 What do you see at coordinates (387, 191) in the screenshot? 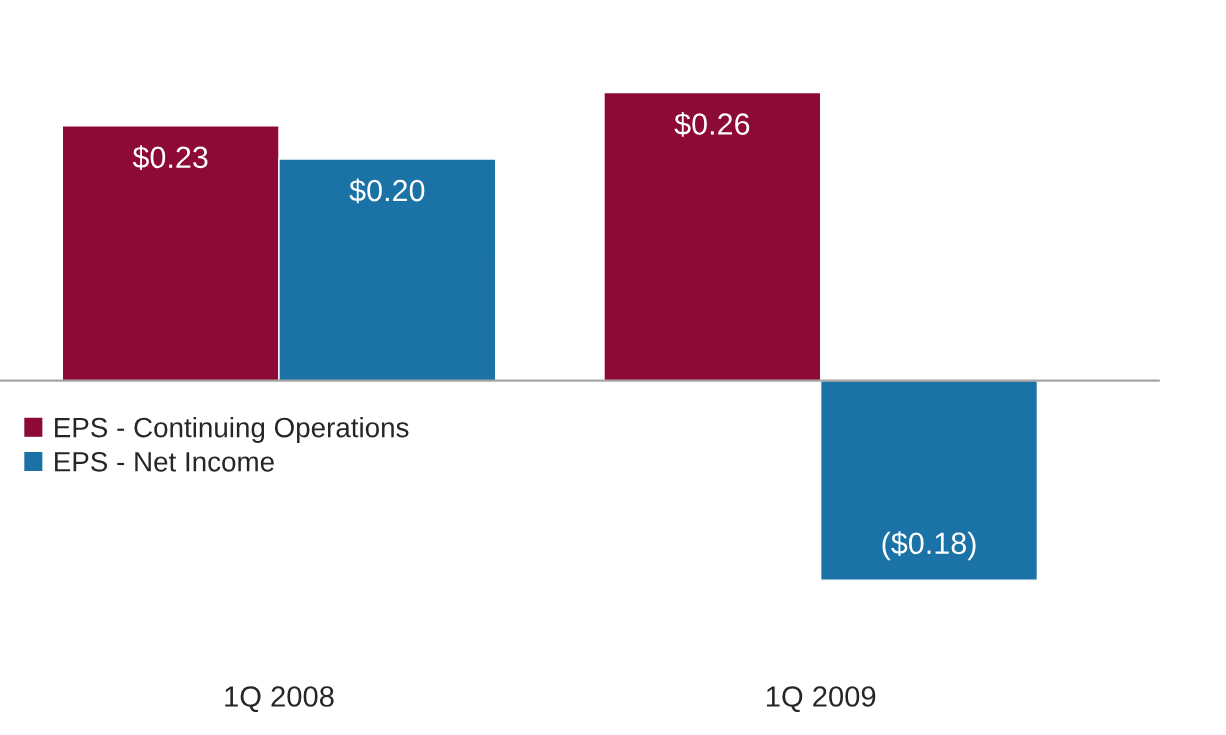
I see `data-label: $0.20` at bounding box center [387, 191].